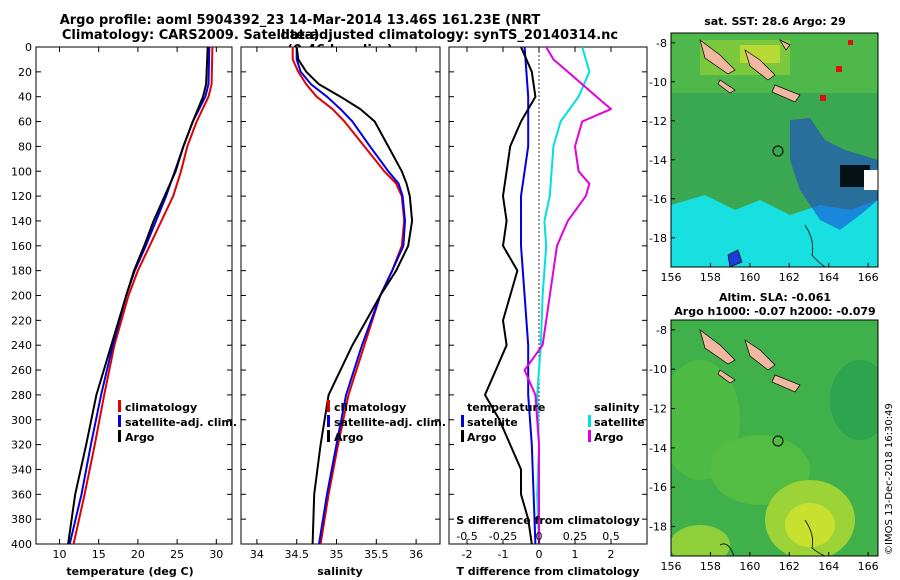 The height and width of the screenshot is (580, 900). Describe the element at coordinates (181, 422) in the screenshot. I see `legend-satellite-adj: satellite-adj. clim.` at that location.